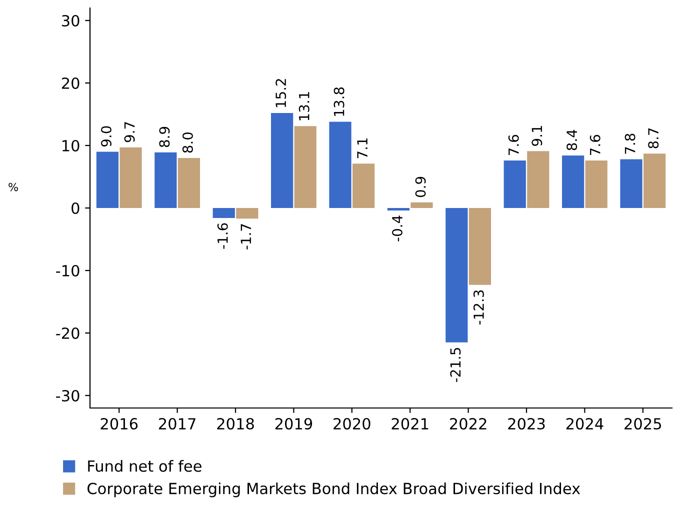 This screenshot has height=511, width=674. What do you see at coordinates (187, 142) in the screenshot?
I see `data-label: 8.0` at bounding box center [187, 142].